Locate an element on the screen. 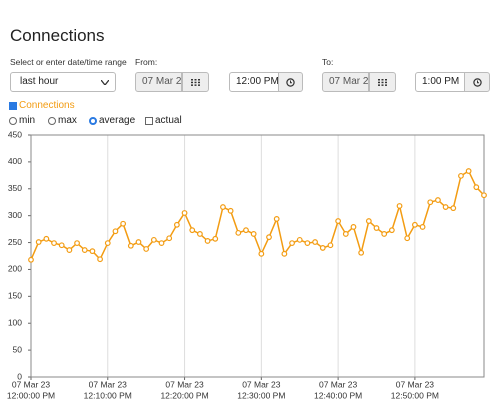 Image resolution: width=500 pixels, height=403 pixels. range-select-value: last hour is located at coordinates (39, 81).